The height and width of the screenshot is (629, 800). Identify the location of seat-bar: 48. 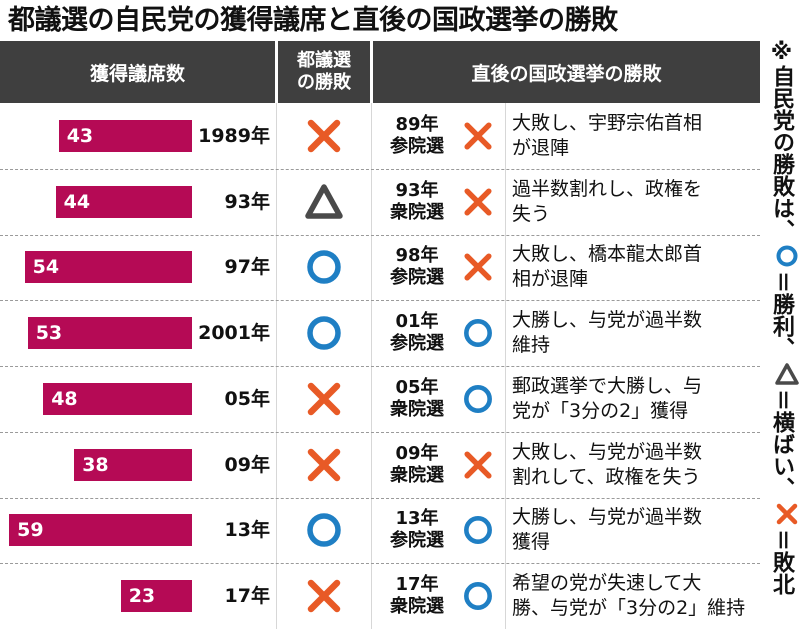
(117, 398).